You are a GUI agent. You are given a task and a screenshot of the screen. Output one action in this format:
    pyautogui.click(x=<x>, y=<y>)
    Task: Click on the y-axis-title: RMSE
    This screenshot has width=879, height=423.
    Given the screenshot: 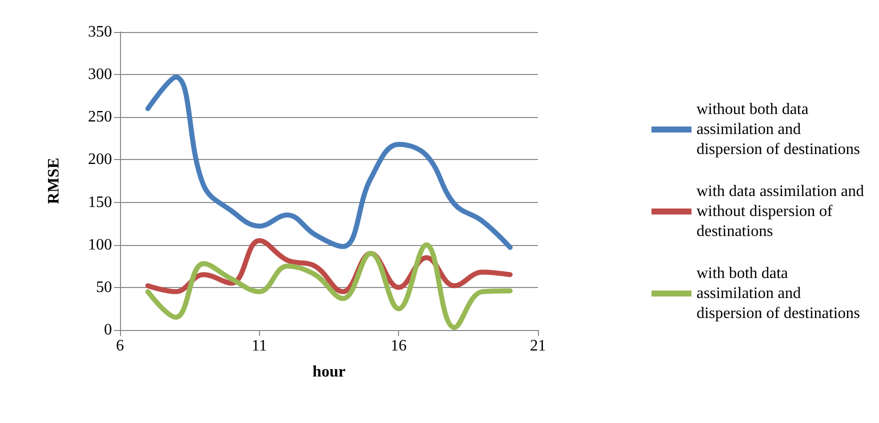 What is the action you would take?
    pyautogui.click(x=54, y=181)
    